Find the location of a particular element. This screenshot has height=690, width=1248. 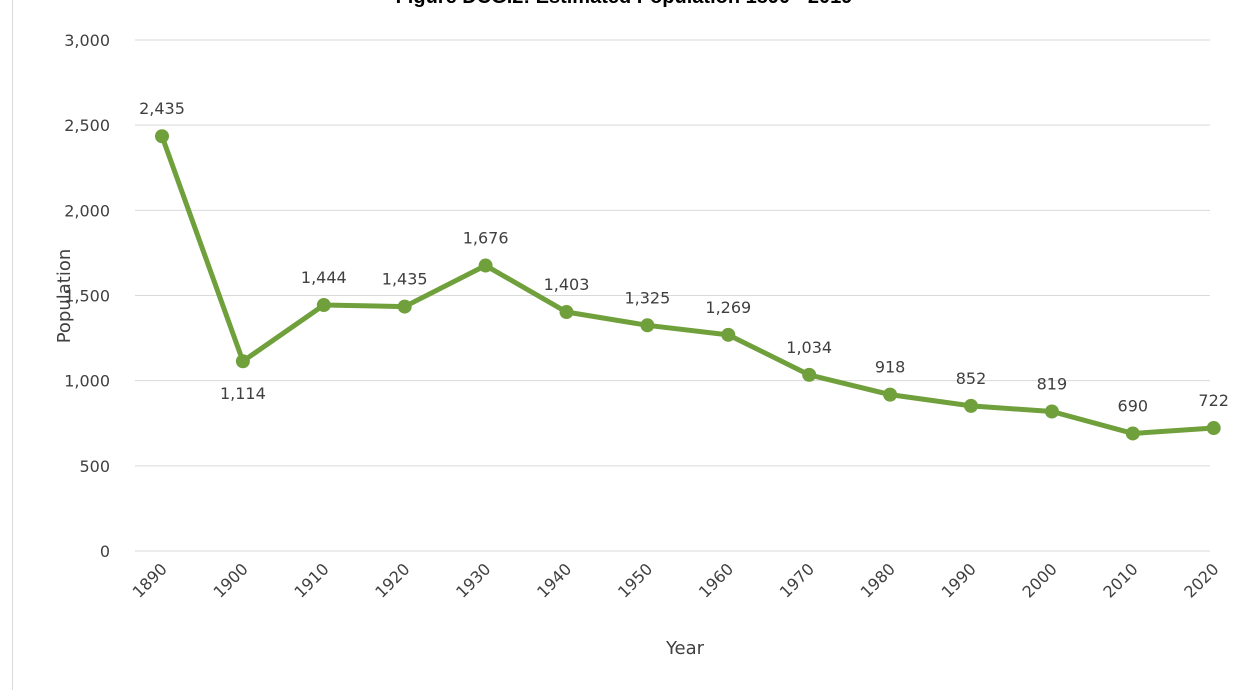

data-label: 918 is located at coordinates (890, 367).